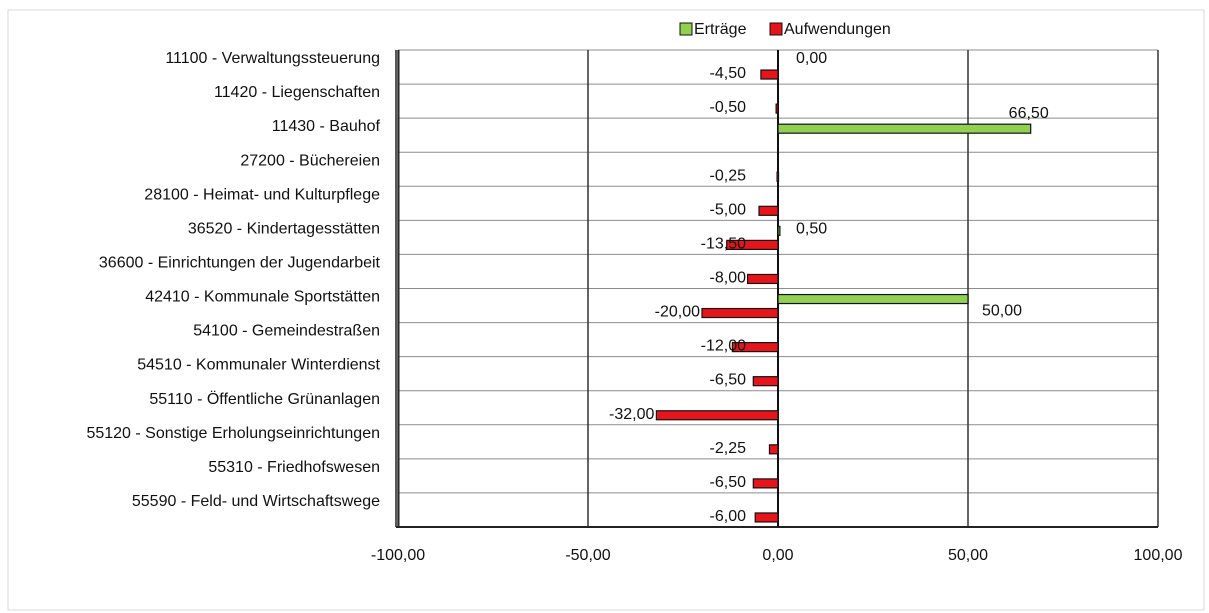  I want to click on category-label: 55120 - Sonstige Erholungseinrichtungen, so click(233, 433).